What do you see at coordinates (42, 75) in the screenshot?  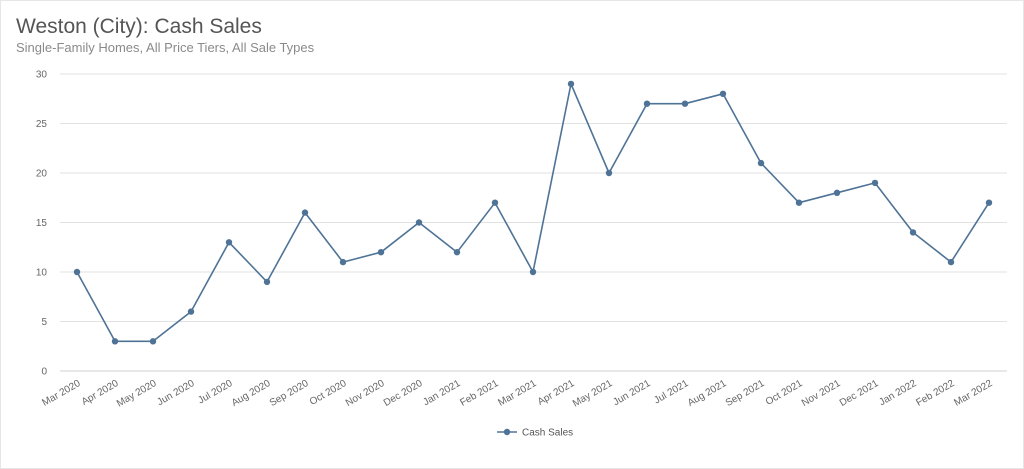 I see `y-tick-label-30: 30` at bounding box center [42, 75].